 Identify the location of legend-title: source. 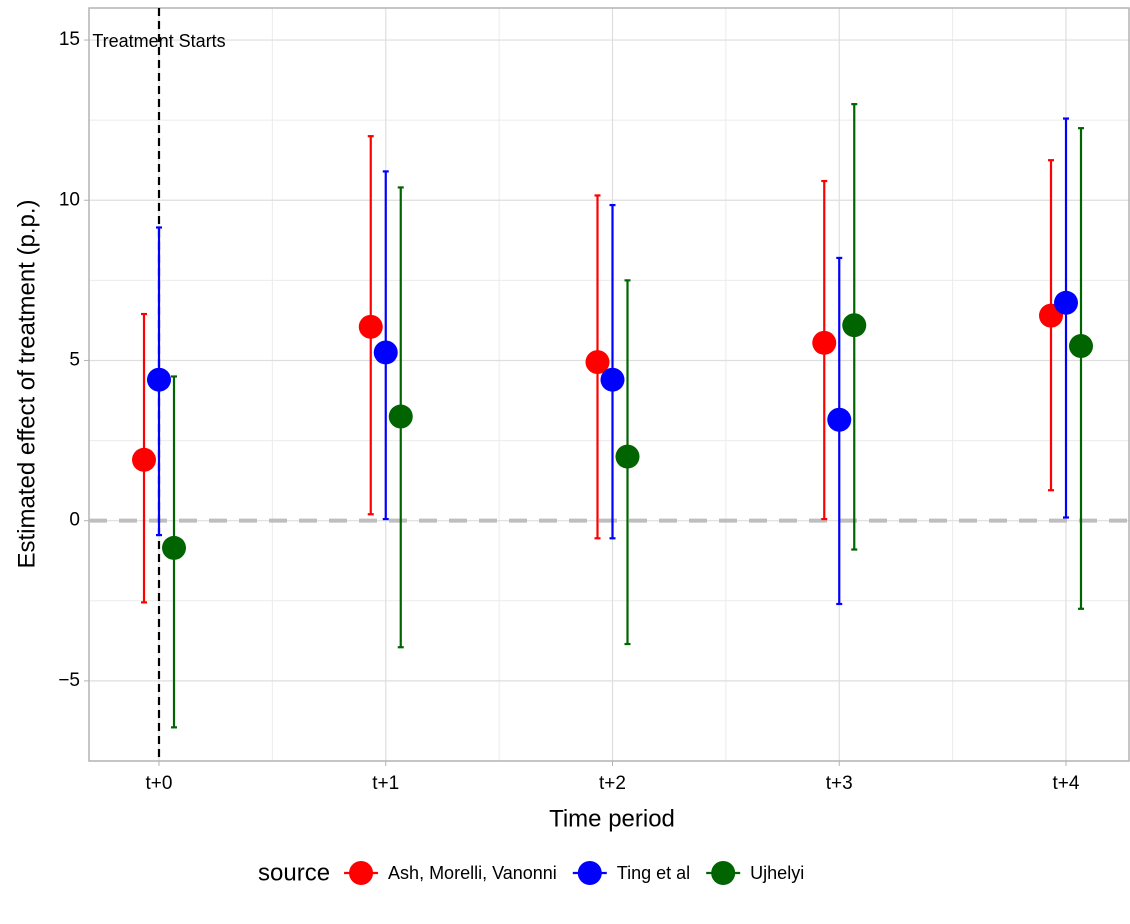
(294, 872).